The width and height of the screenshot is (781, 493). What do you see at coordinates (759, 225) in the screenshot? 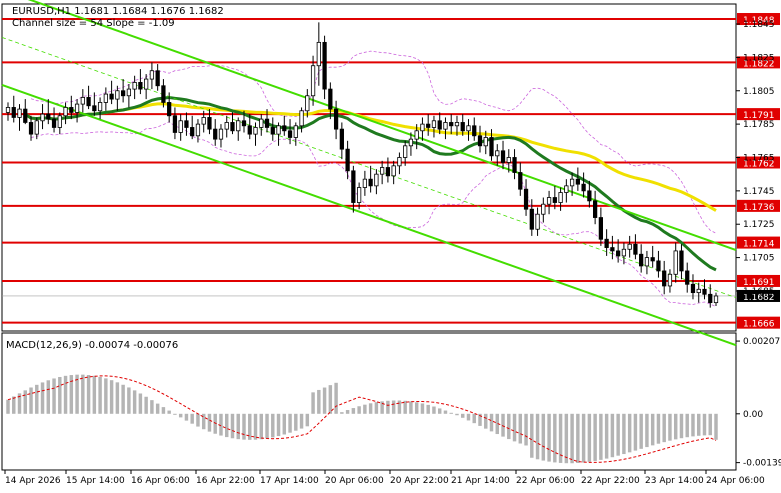
I see `y-tick-label: 1.1725` at bounding box center [759, 225].